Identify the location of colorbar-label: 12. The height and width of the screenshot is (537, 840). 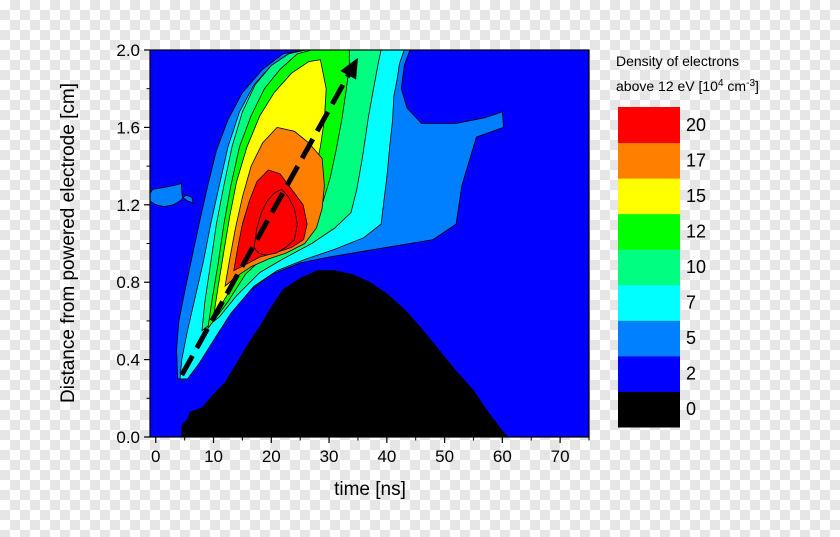
(696, 231).